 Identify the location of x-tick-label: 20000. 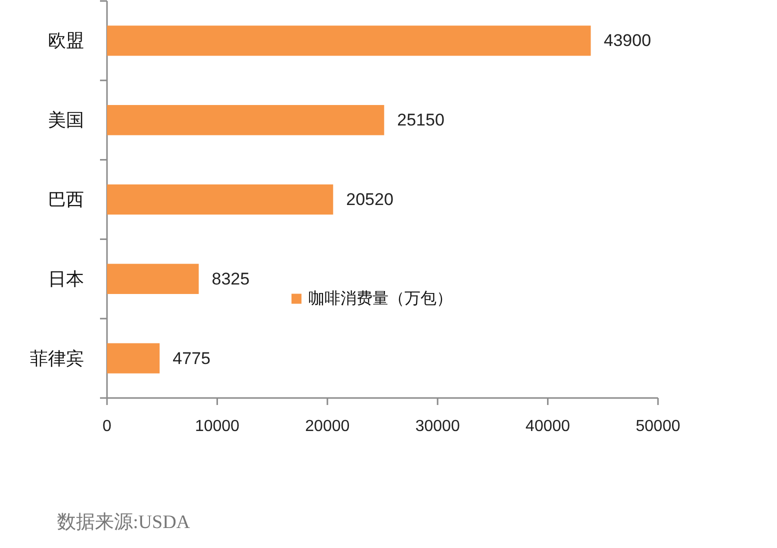
(327, 426).